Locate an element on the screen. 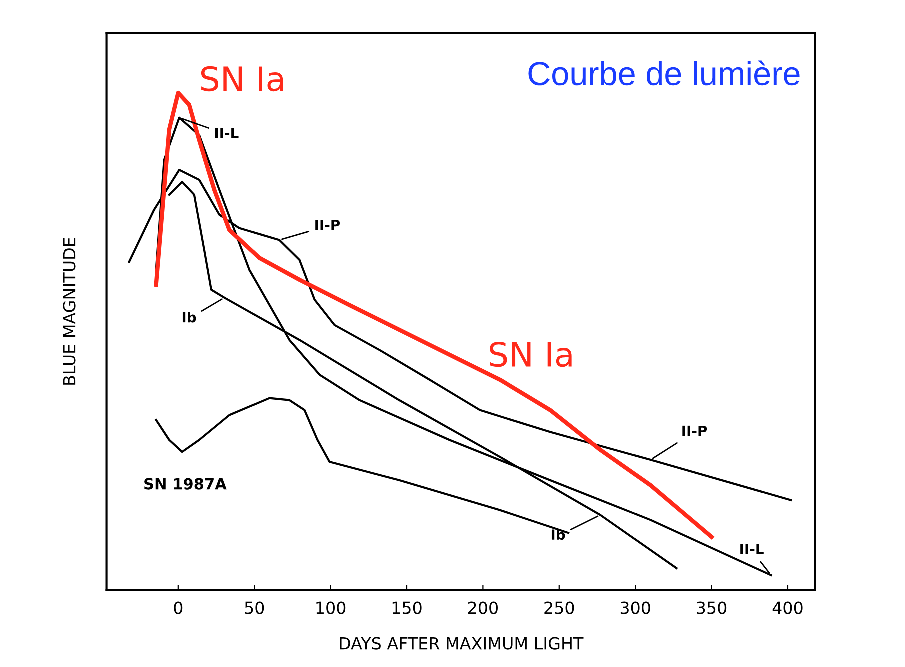 The image size is (905, 667). x-tick-label: 0 is located at coordinates (178, 608).